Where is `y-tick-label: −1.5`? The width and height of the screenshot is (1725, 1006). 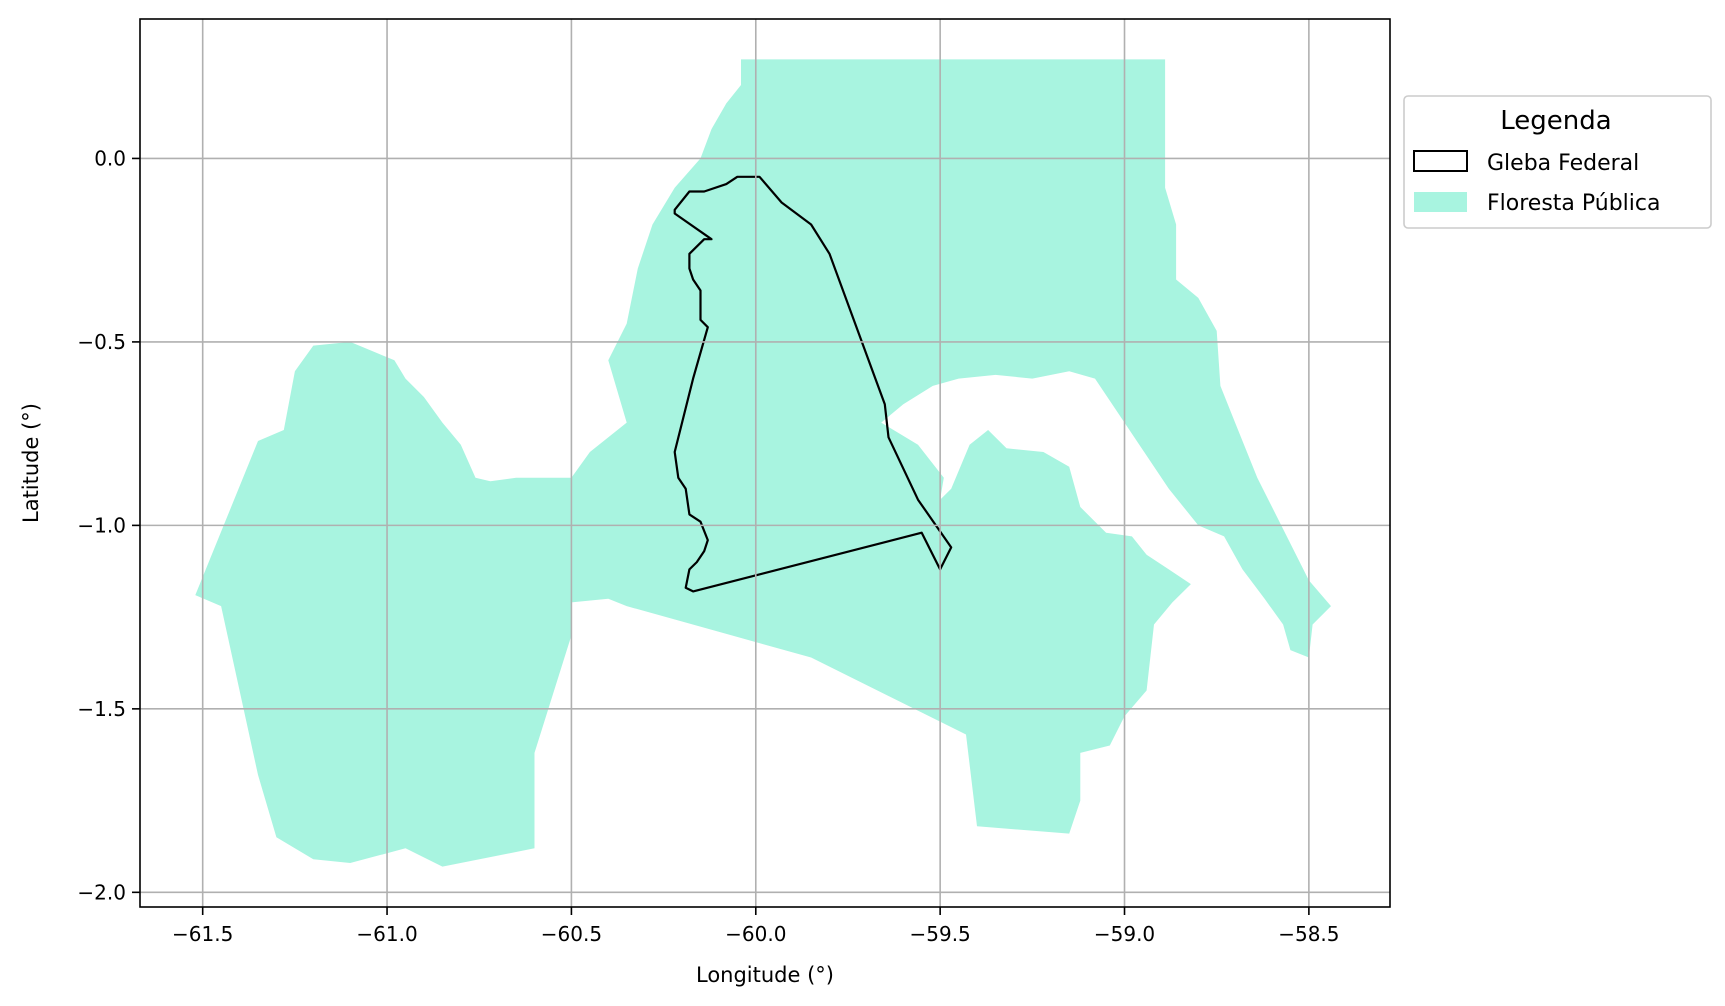 y-tick-label: −1.5 is located at coordinates (101, 709).